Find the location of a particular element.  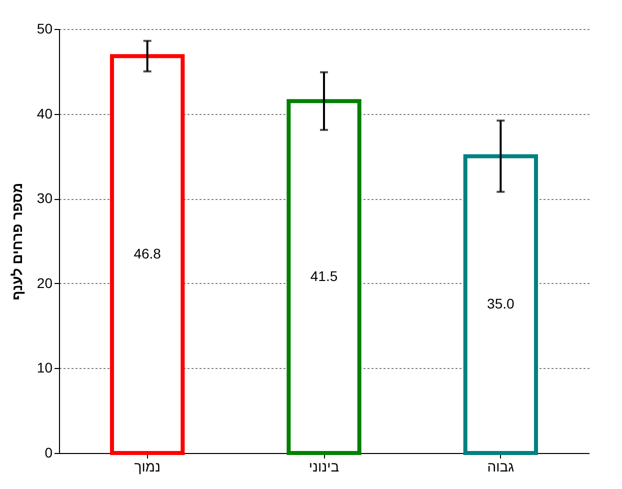

x-tick-label: גבוה is located at coordinates (500, 466).